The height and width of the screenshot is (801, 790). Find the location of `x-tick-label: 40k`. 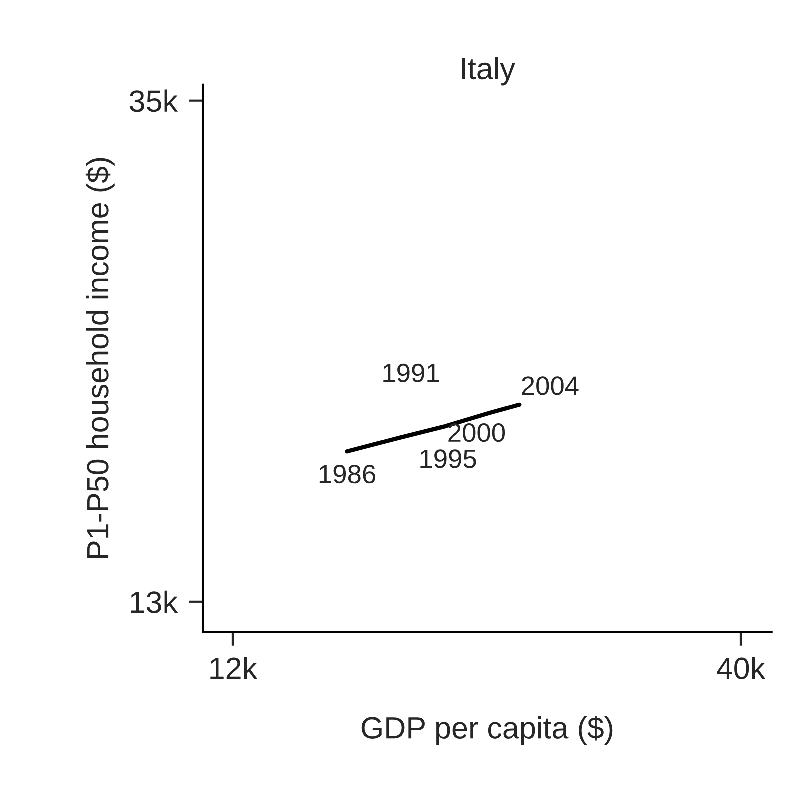

x-tick-label: 40k is located at coordinates (741, 668).